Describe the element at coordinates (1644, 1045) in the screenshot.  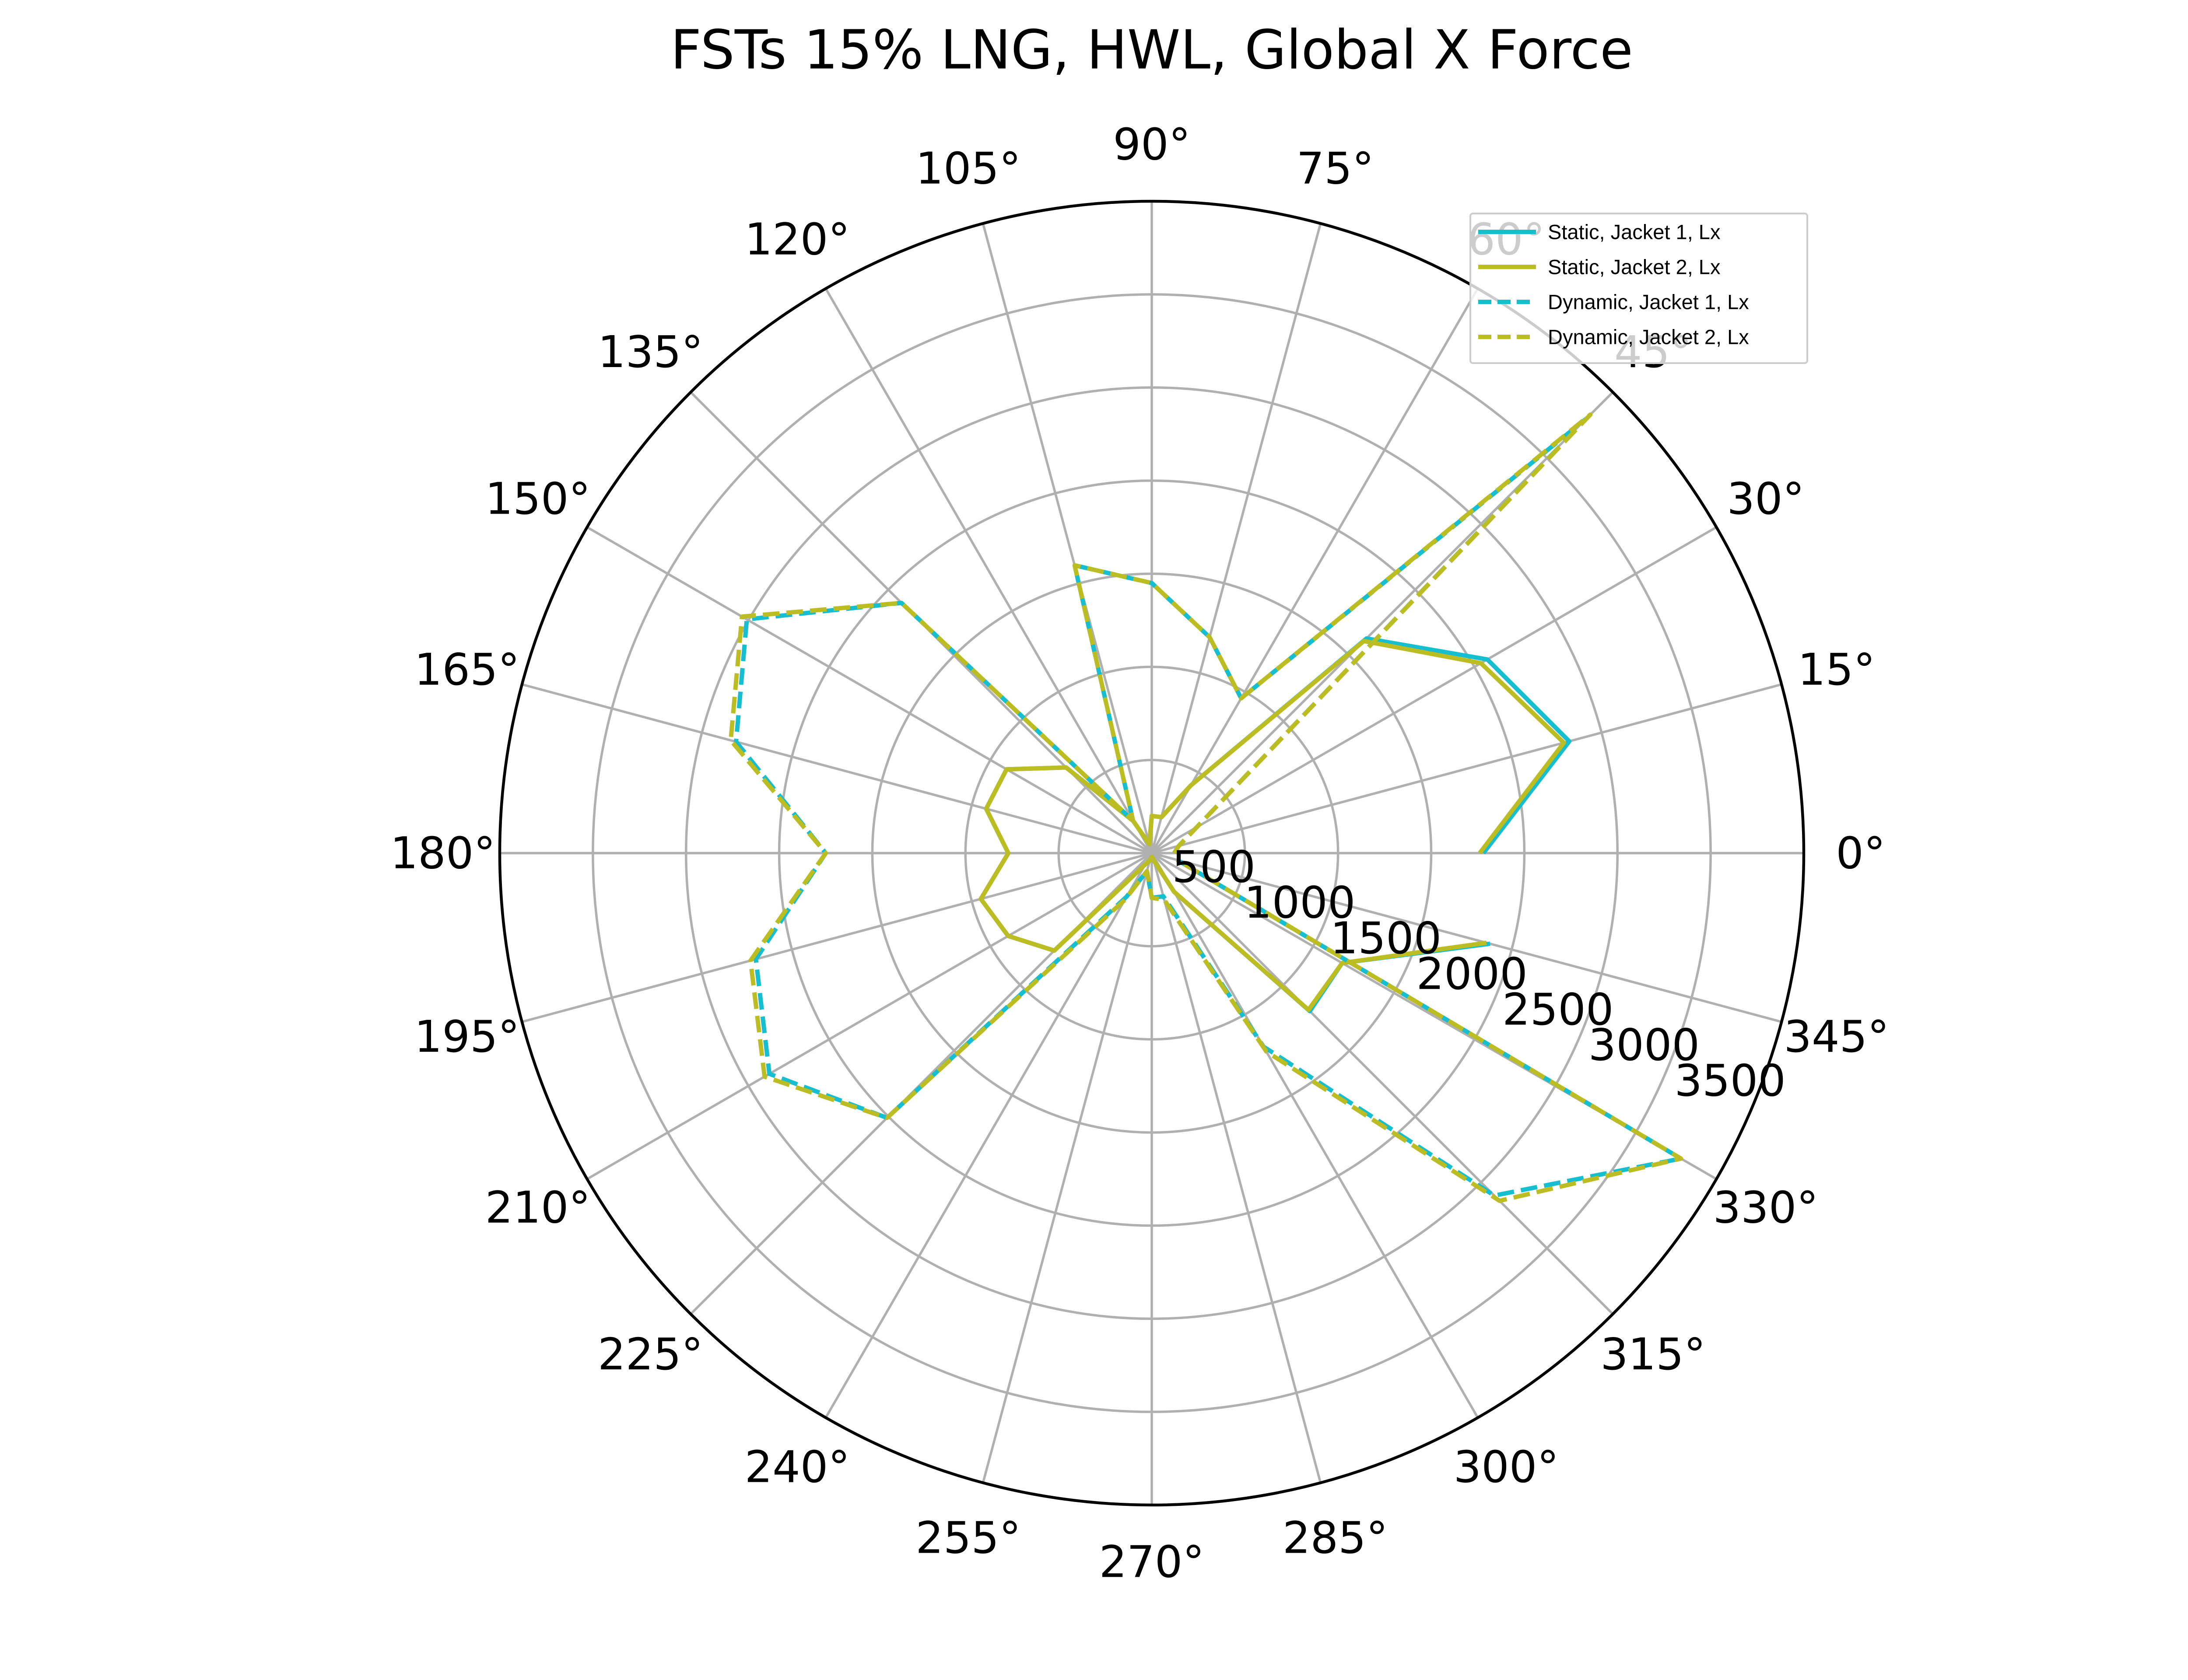
I see `r-tick-label: 3000` at that location.